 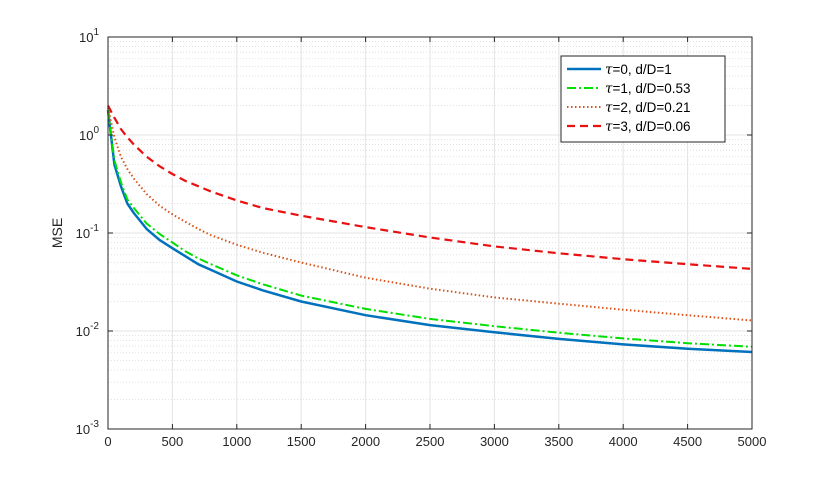 I want to click on y-tick-label: 10⁻¹, so click(x=88, y=232).